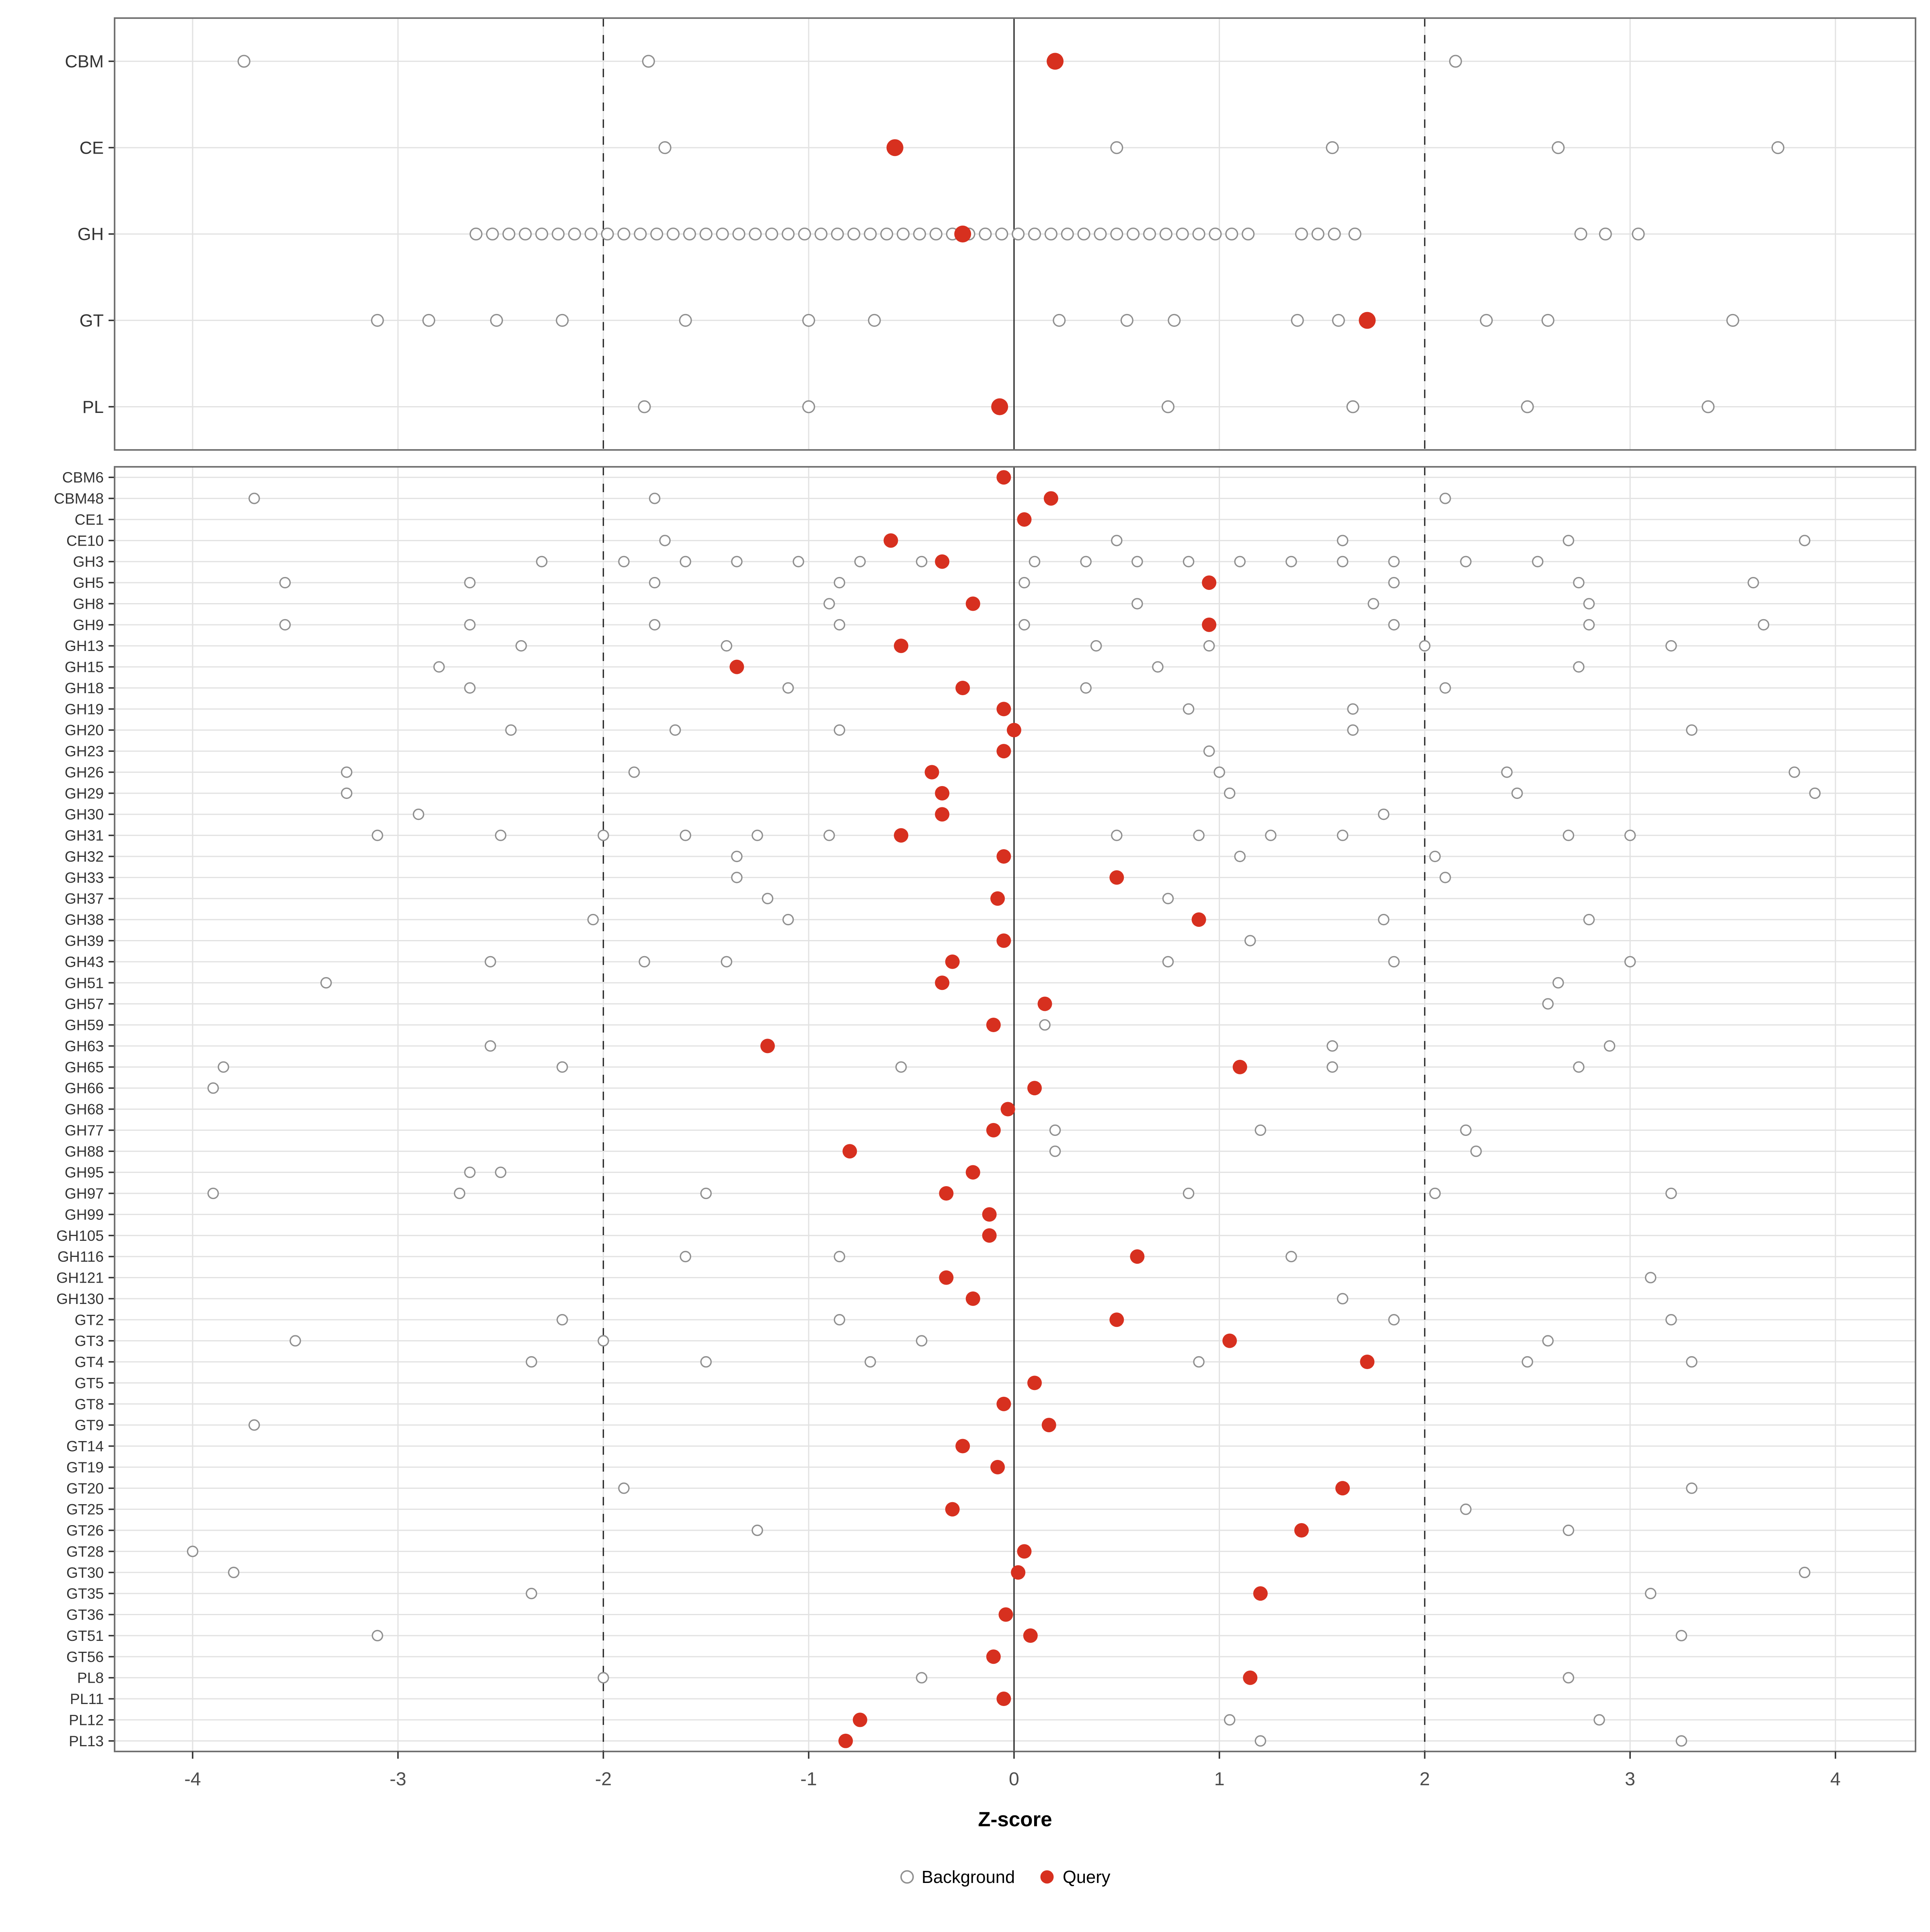 Image resolution: width=1930 pixels, height=1932 pixels. I want to click on x-axis-title: Z-score, so click(1015, 1819).